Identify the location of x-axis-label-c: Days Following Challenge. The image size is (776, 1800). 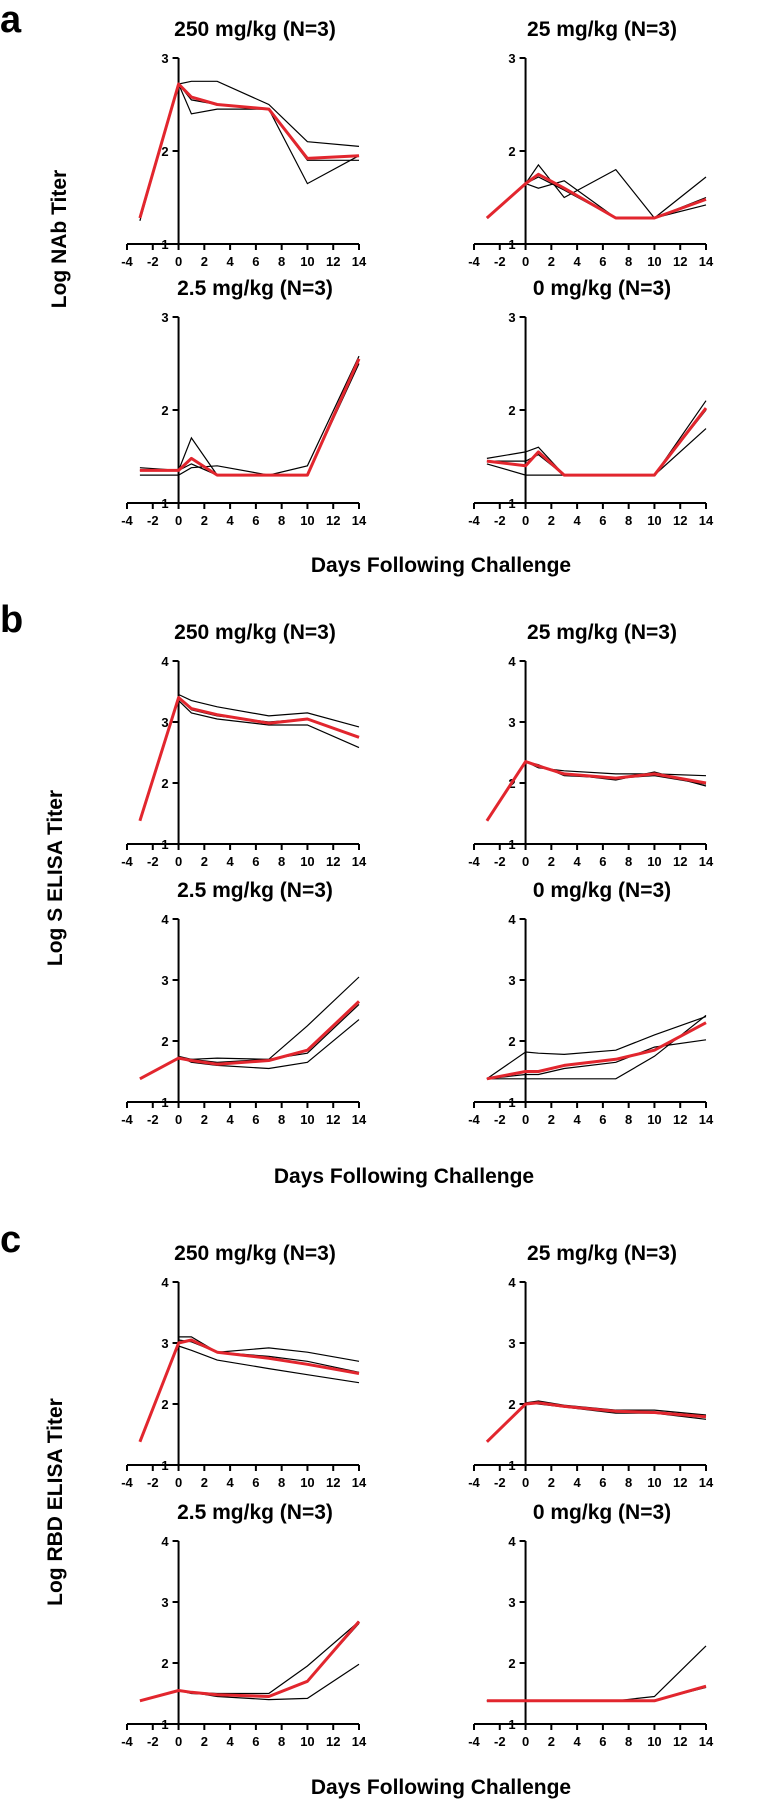
(441, 1787).